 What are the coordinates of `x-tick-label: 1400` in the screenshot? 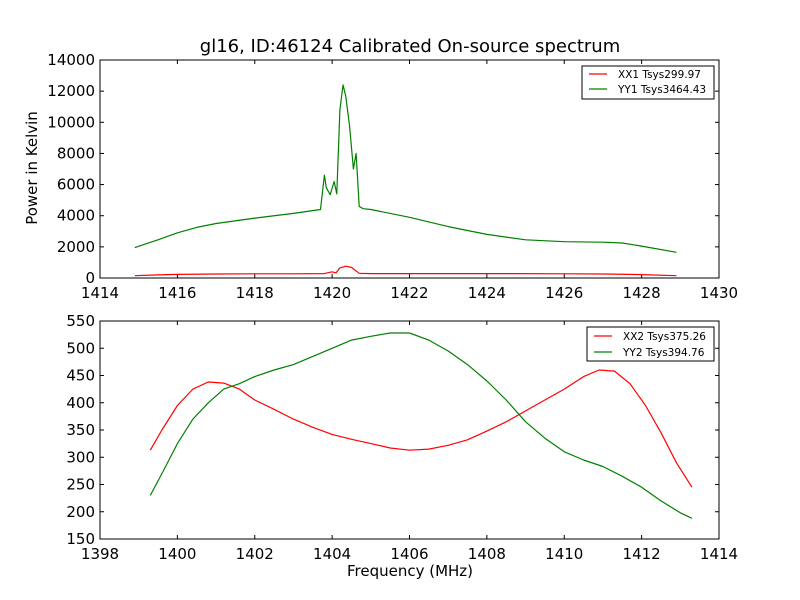 It's located at (177, 554).